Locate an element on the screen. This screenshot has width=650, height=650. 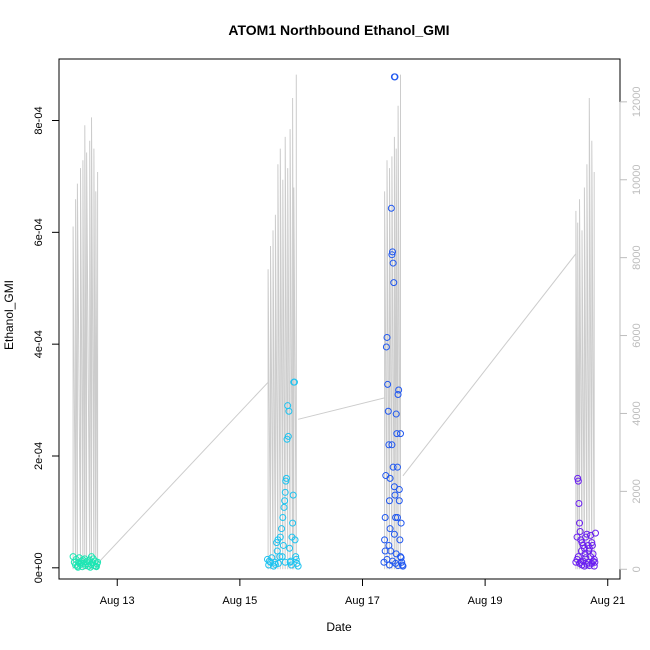
y2-tick-label: 8000 is located at coordinates (637, 257).